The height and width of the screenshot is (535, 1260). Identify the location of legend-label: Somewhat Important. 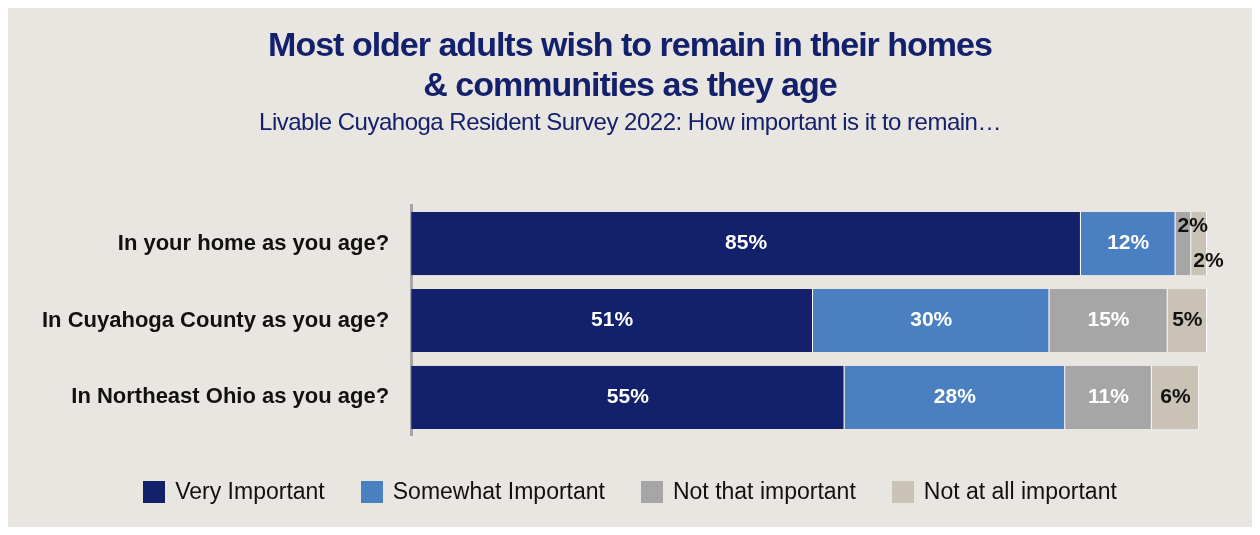
(498, 491).